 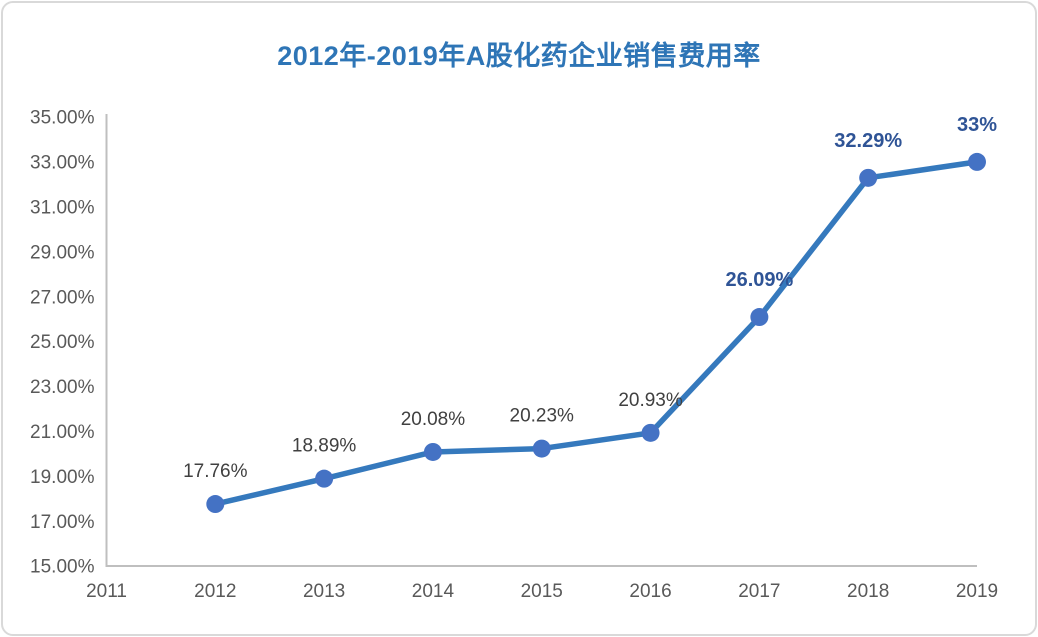 What do you see at coordinates (62, 163) in the screenshot?
I see `y-axis-tick-label: 33.00%` at bounding box center [62, 163].